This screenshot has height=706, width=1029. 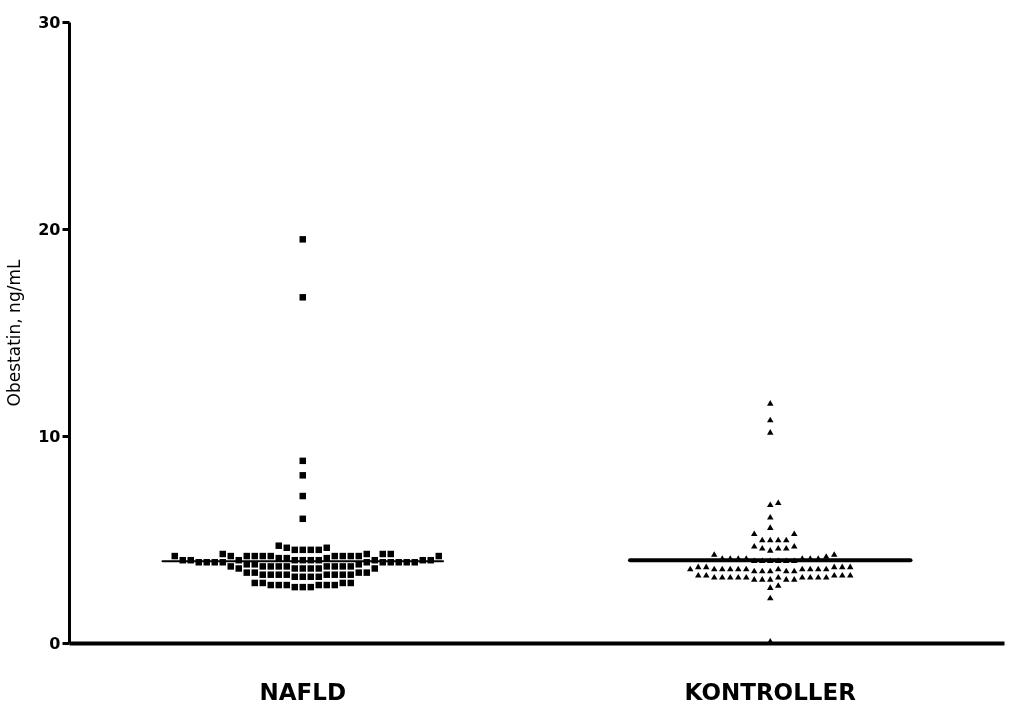 I want to click on y-tick-label: 0, so click(x=55, y=643).